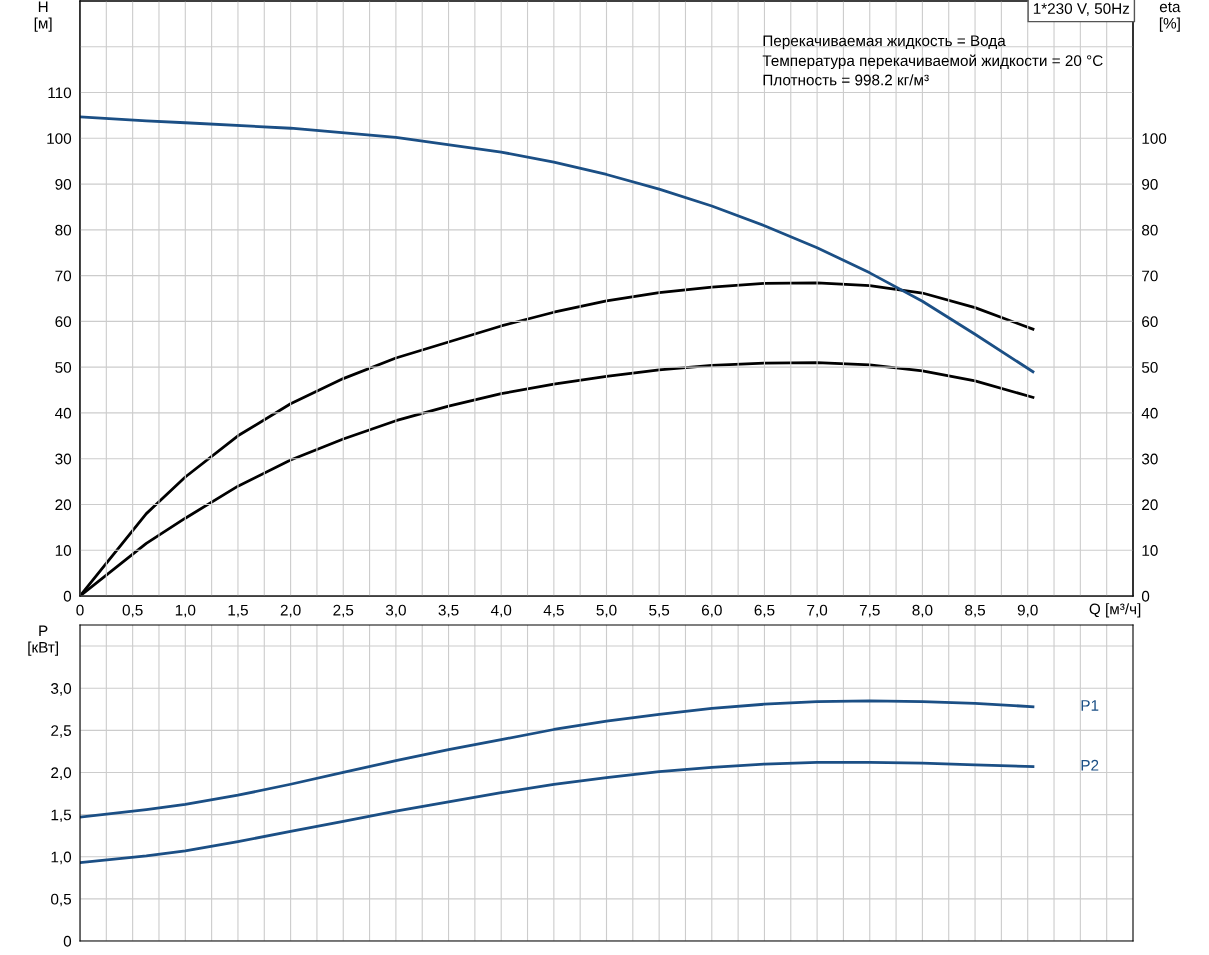  What do you see at coordinates (63, 505) in the screenshot?
I see `y-tick-label: 20` at bounding box center [63, 505].